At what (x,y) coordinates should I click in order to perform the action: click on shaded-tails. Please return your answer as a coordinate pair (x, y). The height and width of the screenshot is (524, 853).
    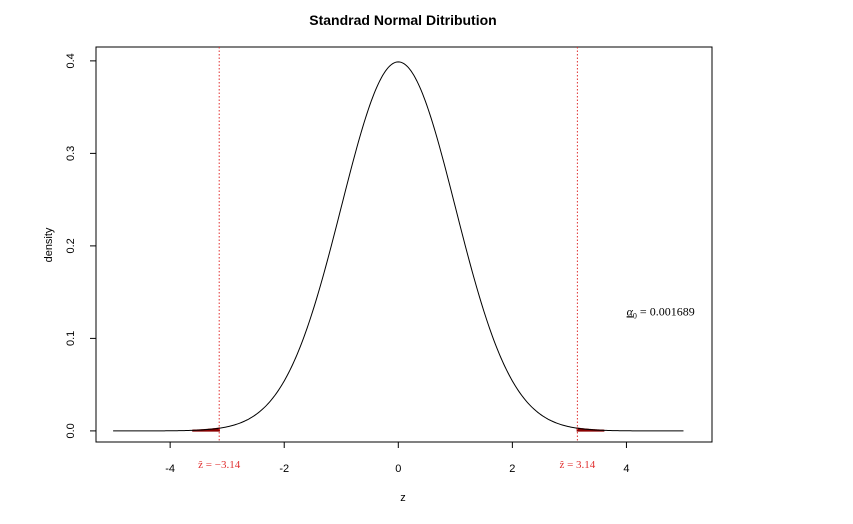
    Looking at the image, I should click on (398, 429).